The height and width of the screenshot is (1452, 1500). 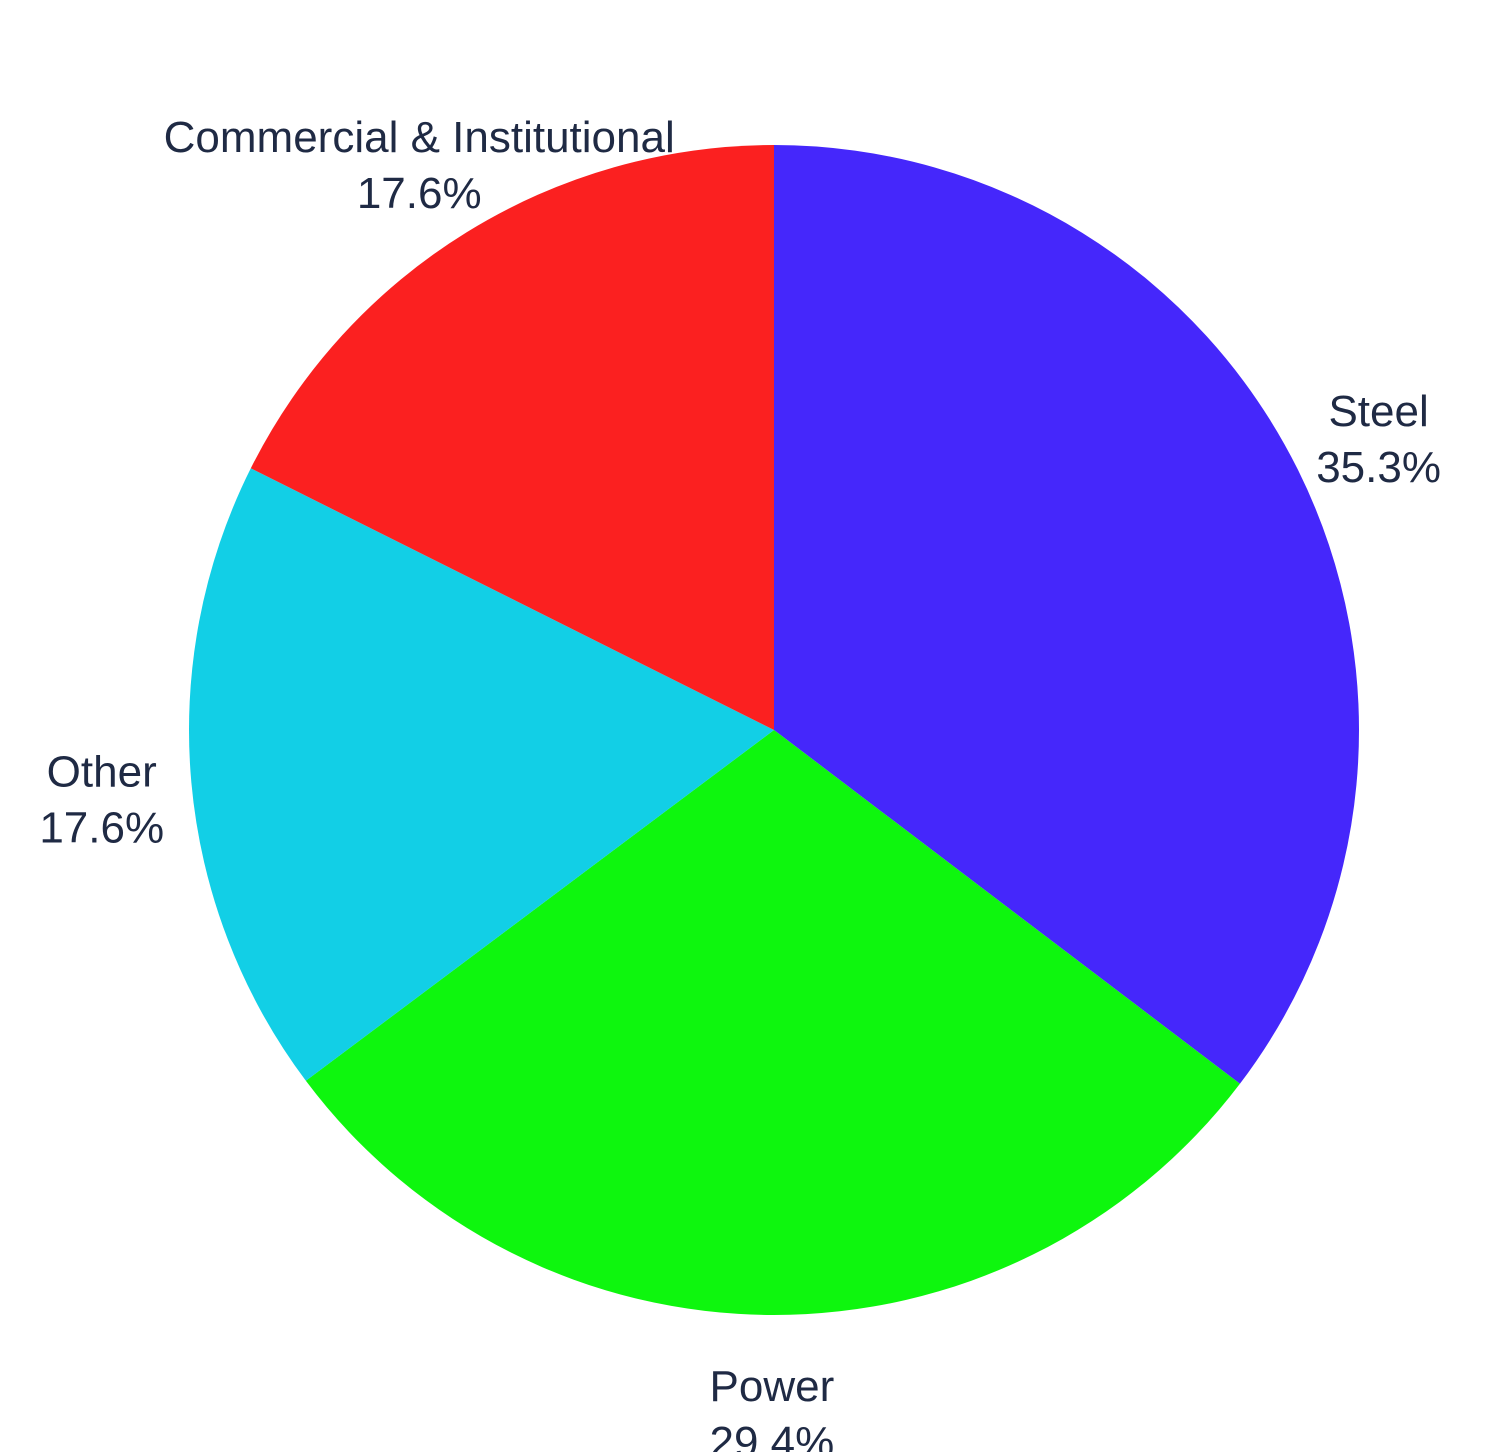 I want to click on slice-label-name: Steel, so click(x=1378, y=411).